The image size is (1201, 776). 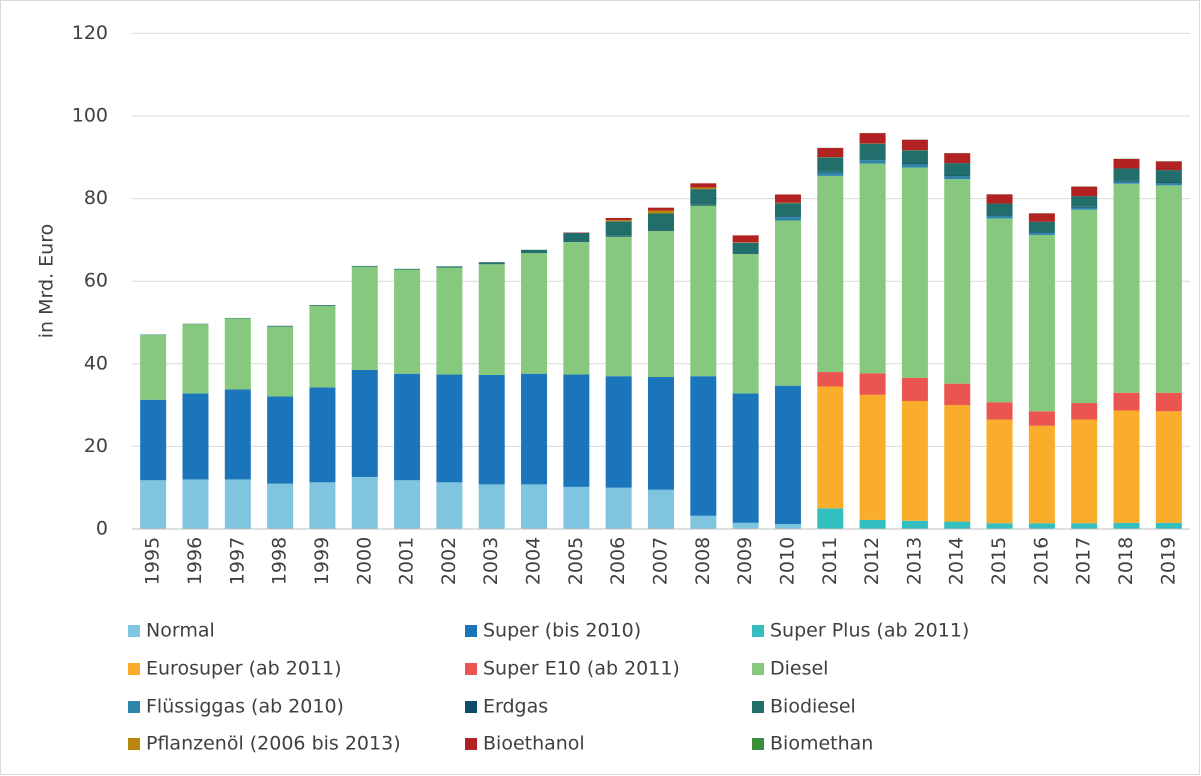 I want to click on y-tick-label: 80, so click(x=96, y=198).